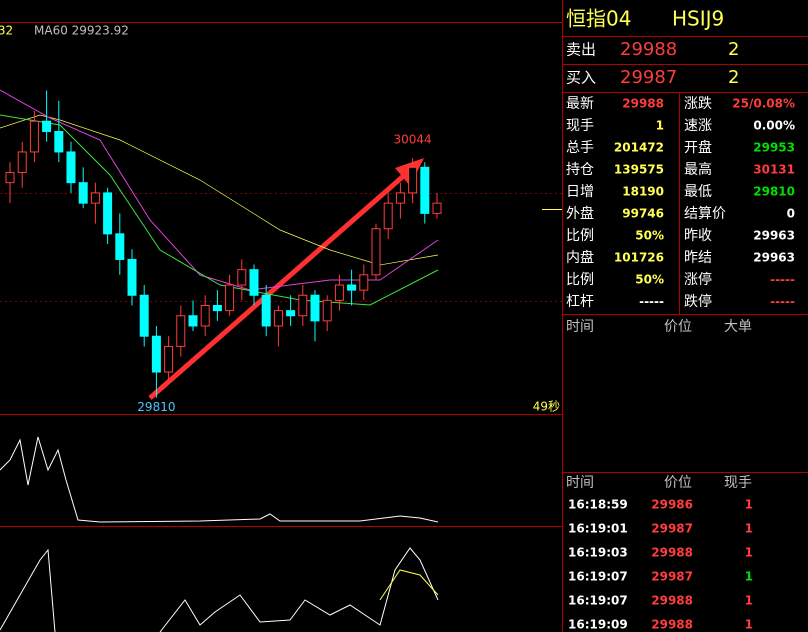 This screenshot has height=632, width=808. What do you see at coordinates (6, 31) in the screenshot?
I see `ma-cut: .32` at bounding box center [6, 31].